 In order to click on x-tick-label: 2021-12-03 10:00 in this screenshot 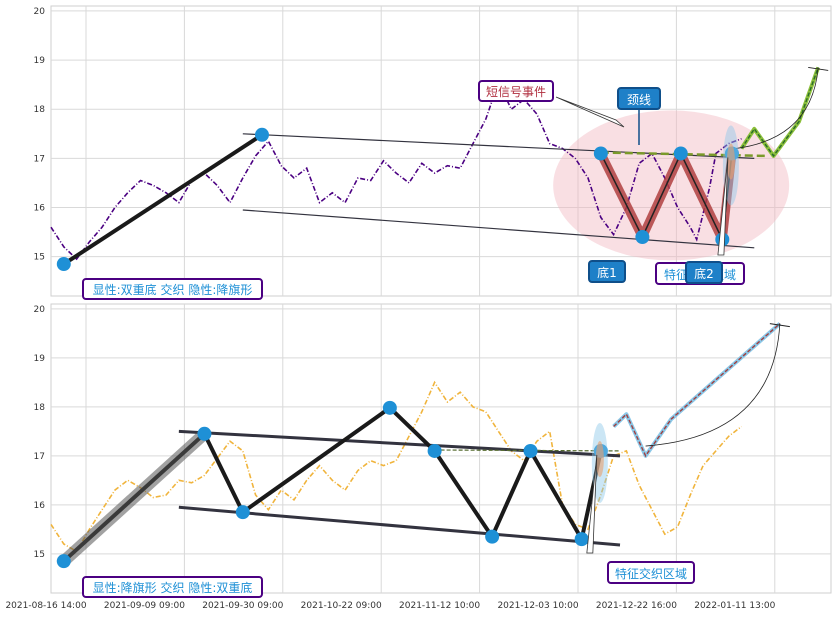, I will do `click(537, 606)`.